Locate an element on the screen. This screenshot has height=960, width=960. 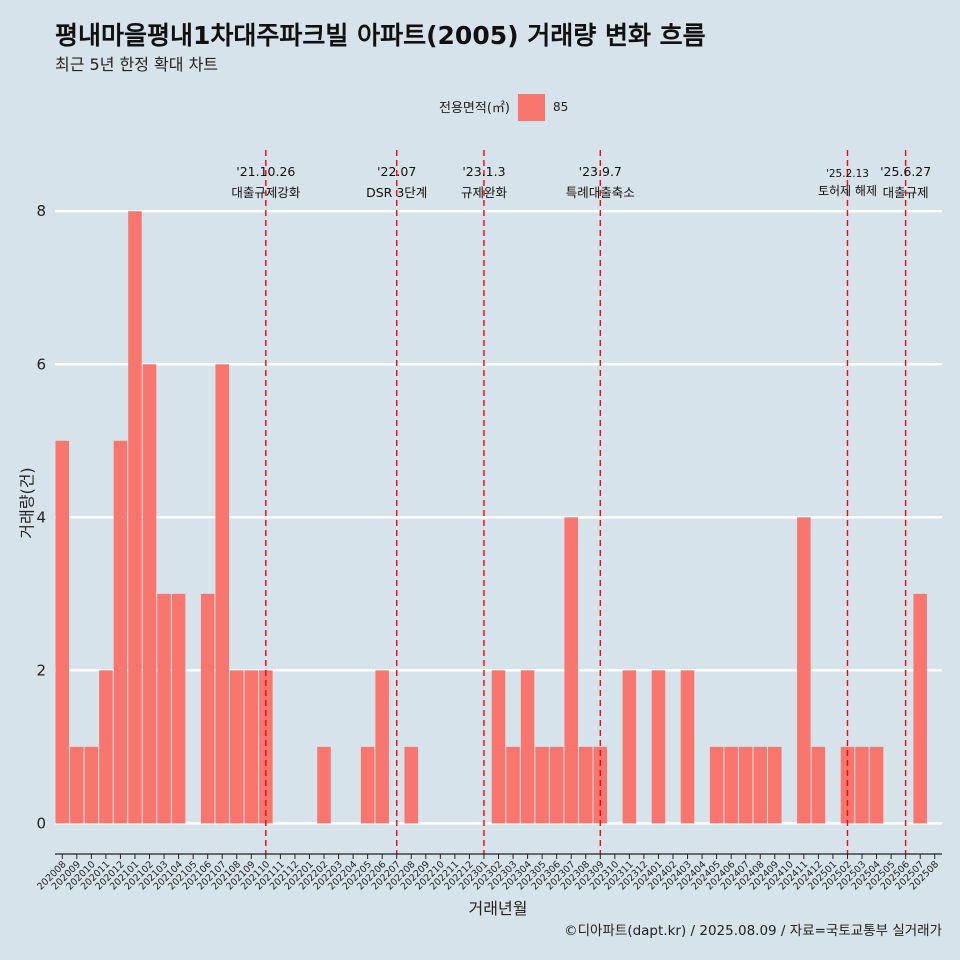
event-label: DSR 3단계 is located at coordinates (396, 192).